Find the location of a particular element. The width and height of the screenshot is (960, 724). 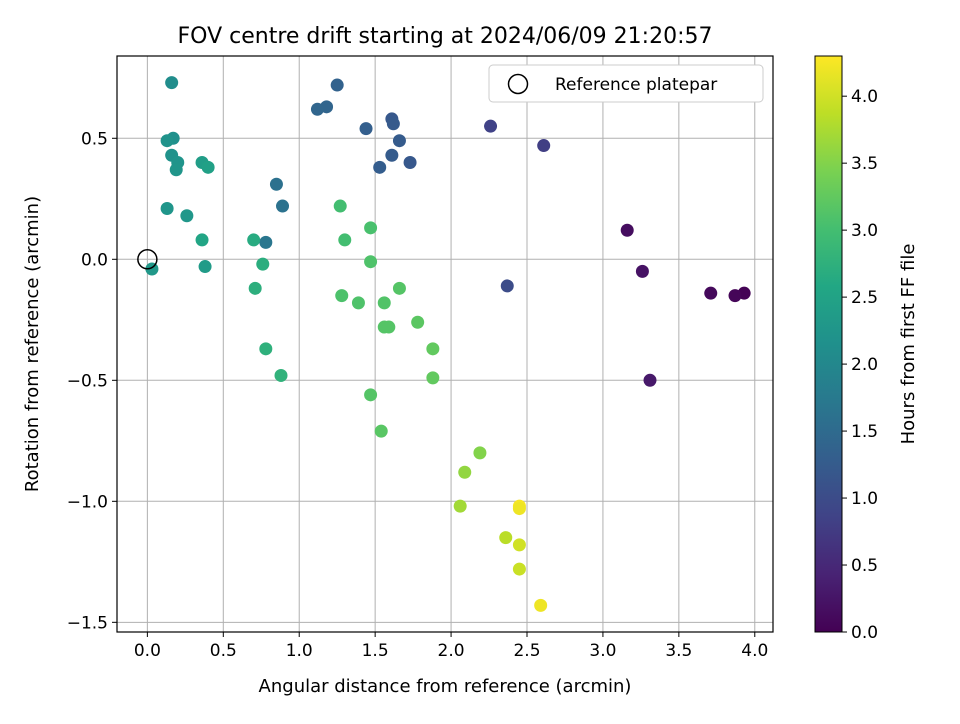

x-axis-ticks: 0.0 0.5 1.0 1.5 2.0 2.5 3.0 3.5 4.0 is located at coordinates (451, 646).